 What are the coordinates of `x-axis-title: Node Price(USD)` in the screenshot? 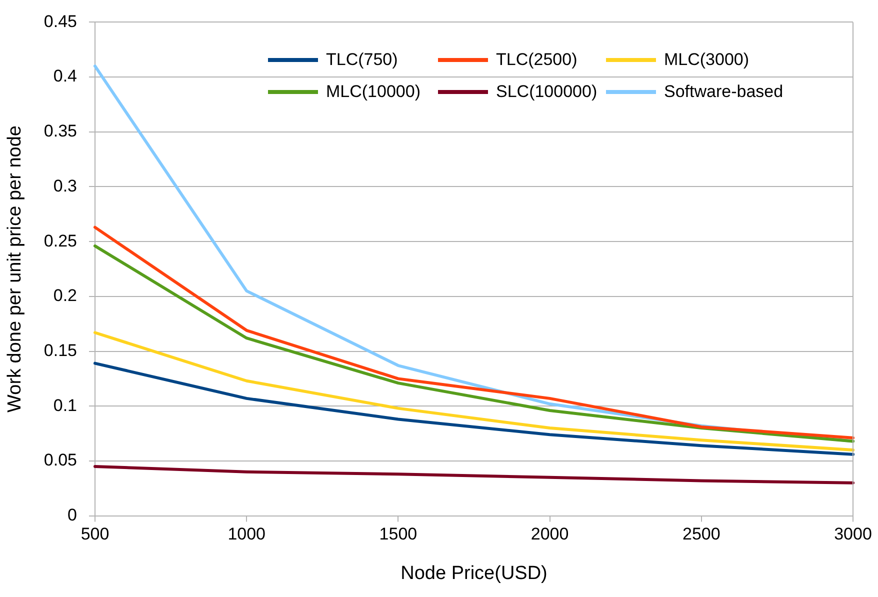 It's located at (474, 573).